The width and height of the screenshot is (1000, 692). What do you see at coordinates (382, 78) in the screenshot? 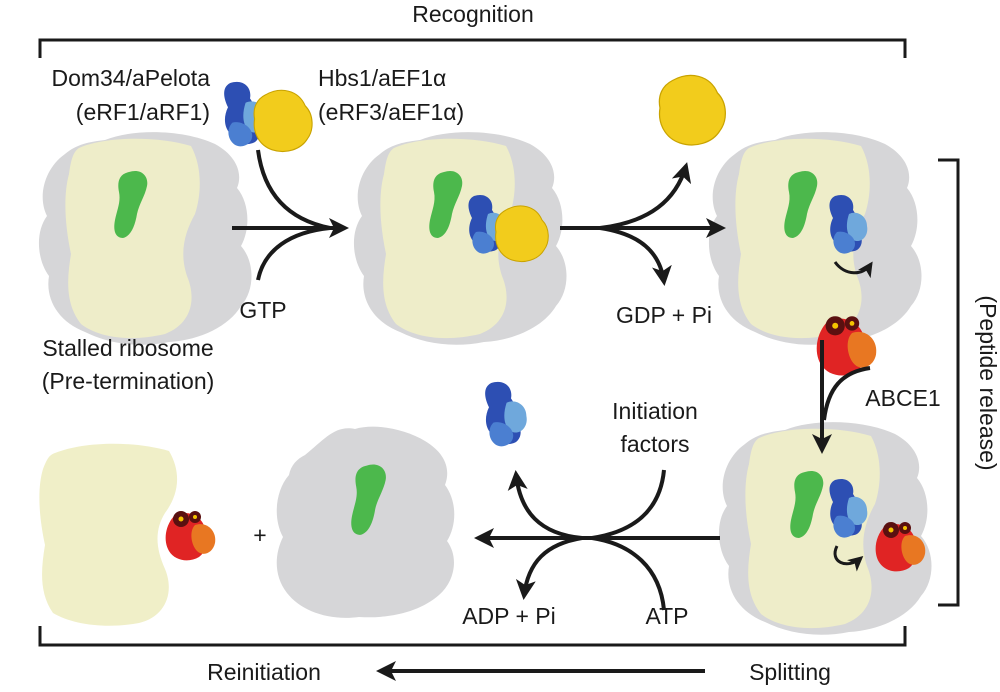
I see `label-hbs1: Hbs1/aEF1α` at bounding box center [382, 78].